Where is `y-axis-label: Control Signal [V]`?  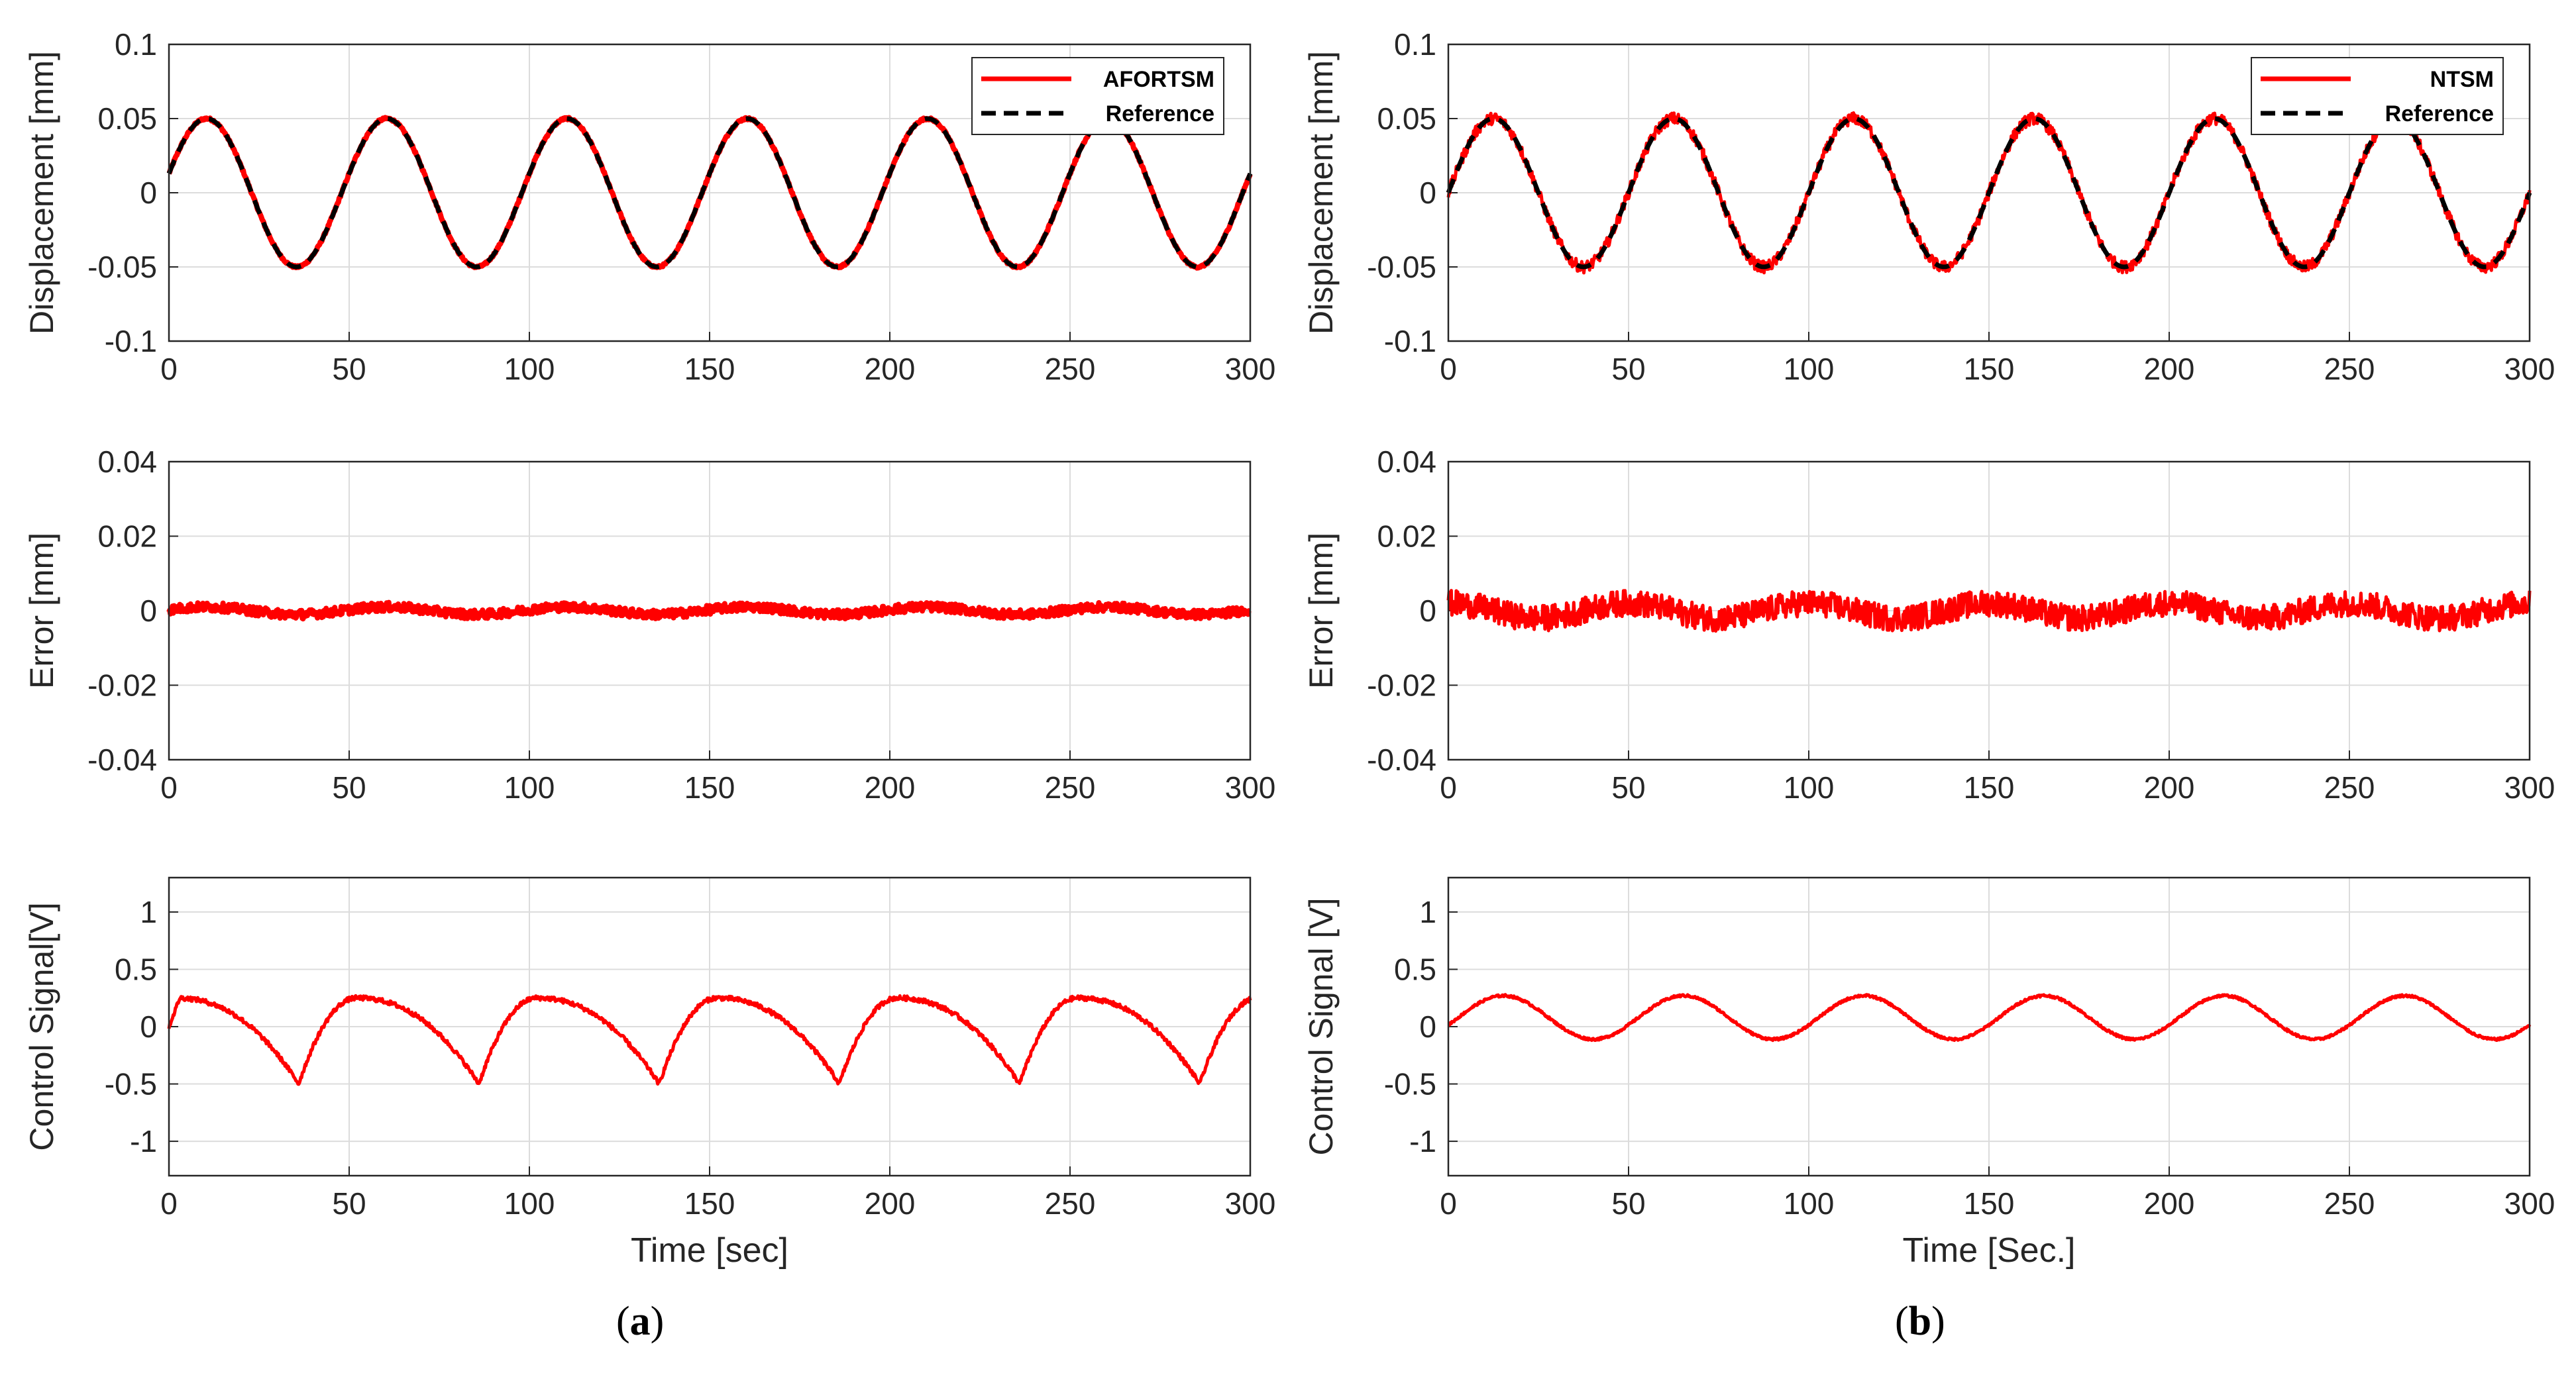 y-axis-label: Control Signal [V] is located at coordinates (1321, 1026).